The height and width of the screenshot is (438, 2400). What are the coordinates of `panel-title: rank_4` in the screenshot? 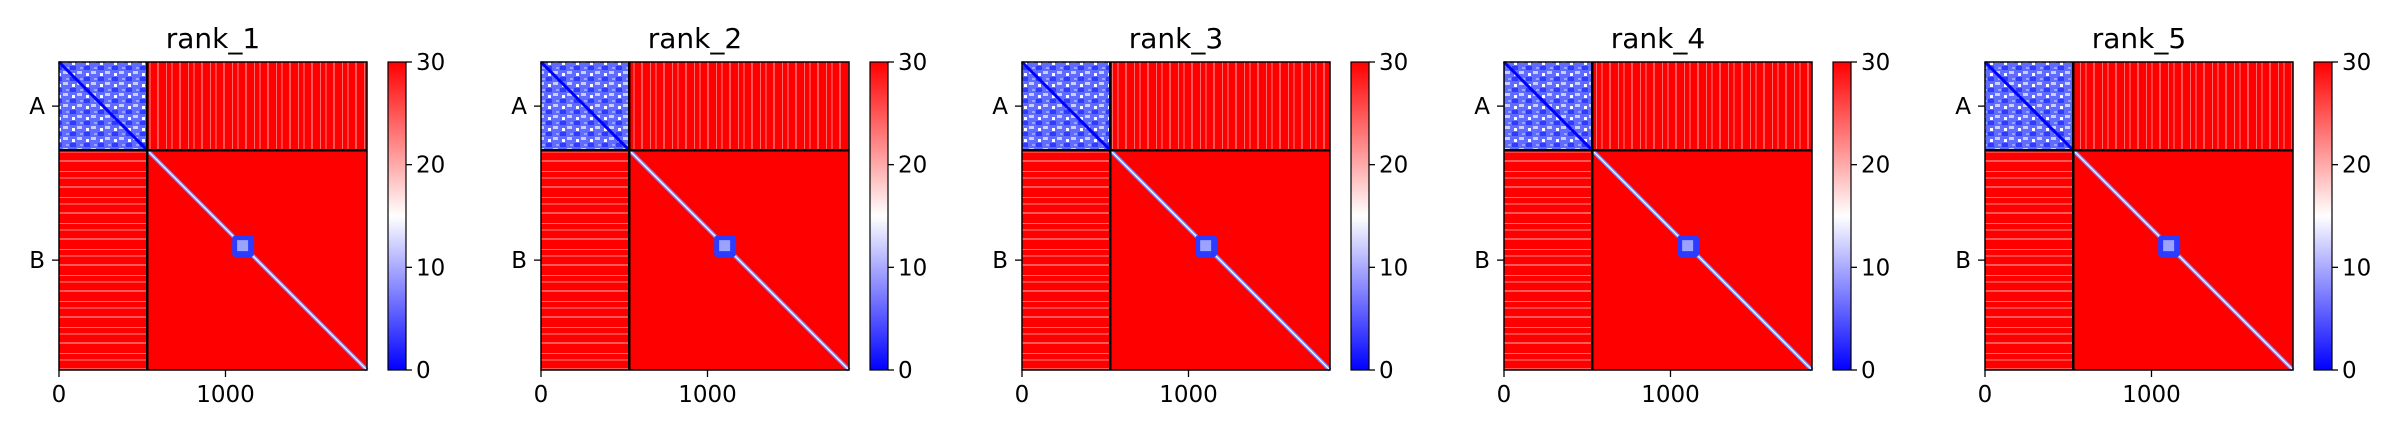 It's located at (1658, 38).